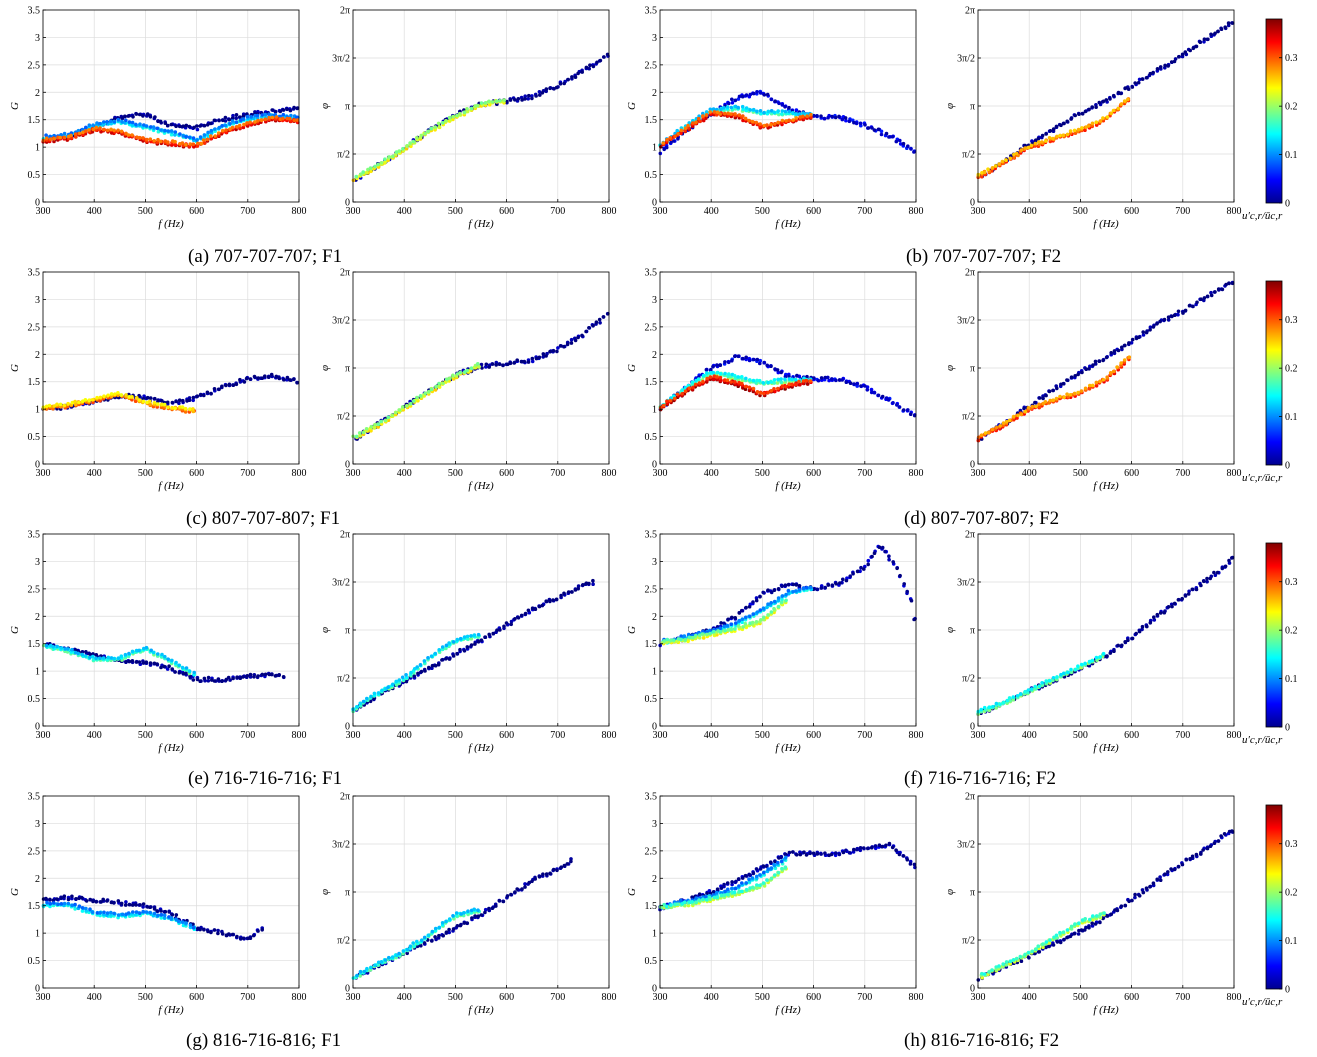 This screenshot has width=1317, height=1057. What do you see at coordinates (34, 851) in the screenshot?
I see `y-tick-label: 2.5` at bounding box center [34, 851].